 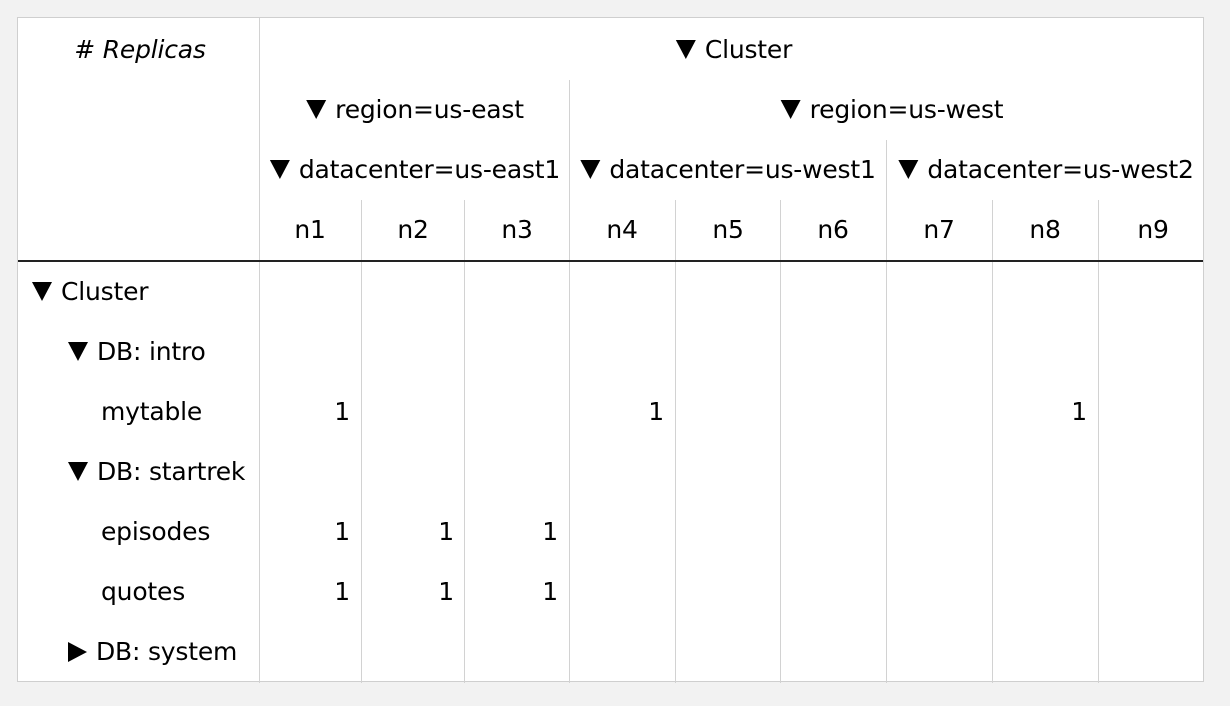 I want to click on node-header-n8: n8, so click(x=1045, y=229).